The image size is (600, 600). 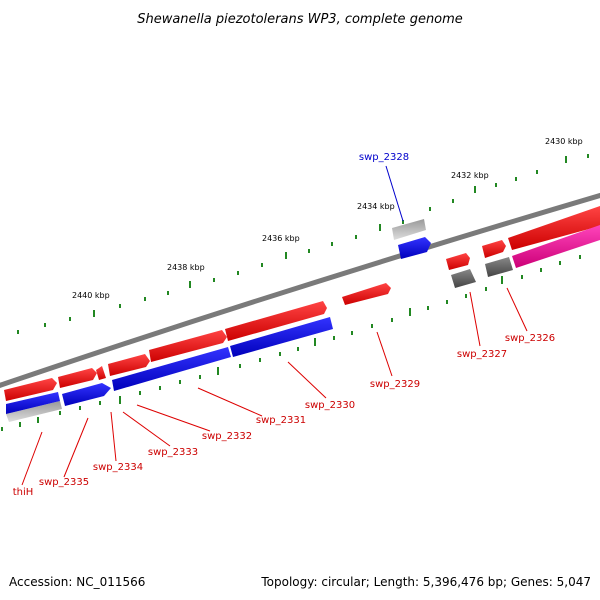 What do you see at coordinates (330, 405) in the screenshot?
I see `label-swp-2330: swp_2330` at bounding box center [330, 405].